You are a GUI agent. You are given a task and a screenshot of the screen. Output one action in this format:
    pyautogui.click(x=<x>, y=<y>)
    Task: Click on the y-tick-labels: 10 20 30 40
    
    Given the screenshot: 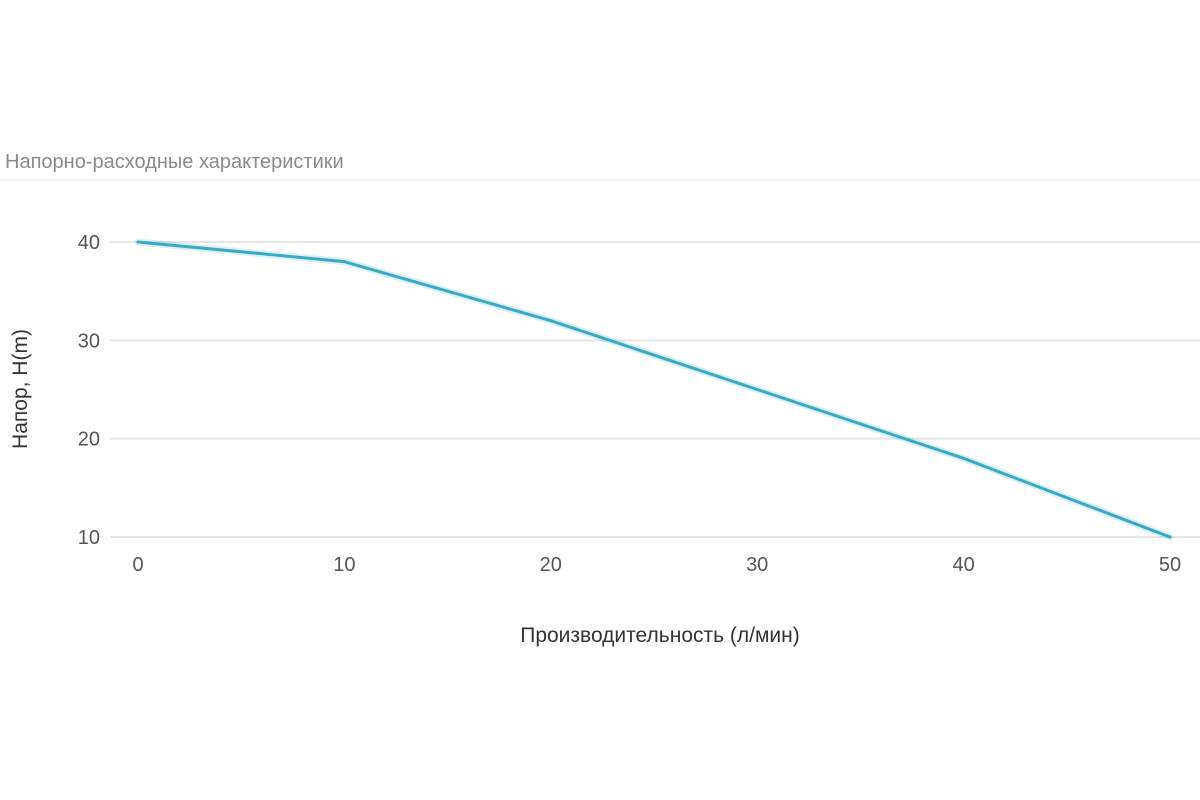 What is the action you would take?
    pyautogui.click(x=89, y=390)
    